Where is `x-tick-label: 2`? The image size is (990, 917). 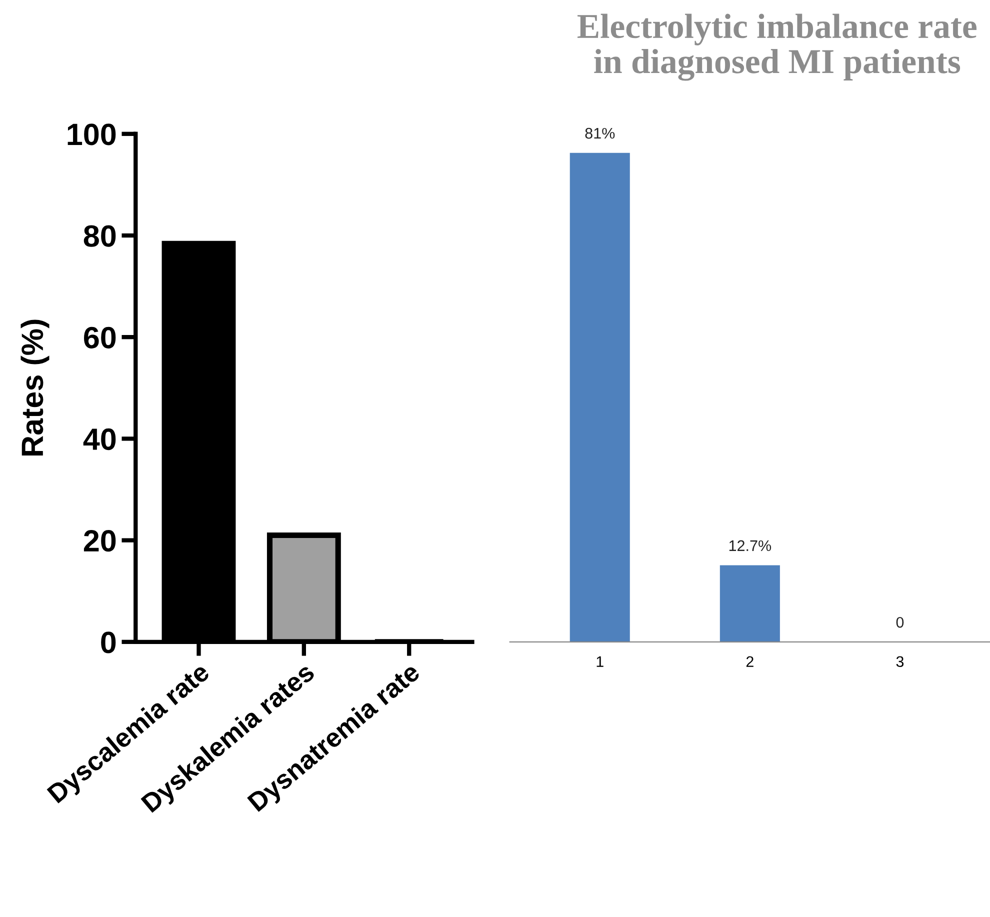
x-tick-label: 2 is located at coordinates (750, 661).